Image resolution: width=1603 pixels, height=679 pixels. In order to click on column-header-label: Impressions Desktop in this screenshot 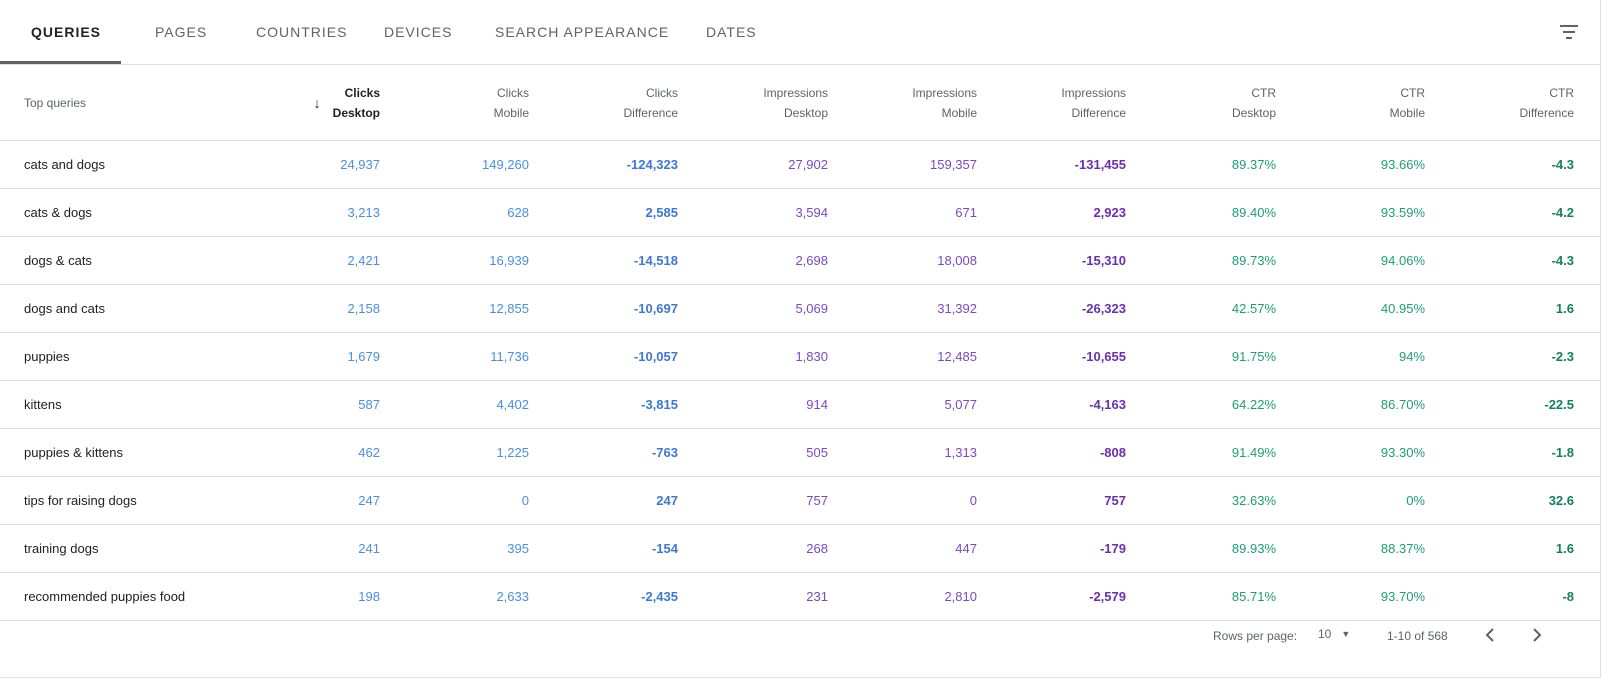, I will do `click(795, 103)`.